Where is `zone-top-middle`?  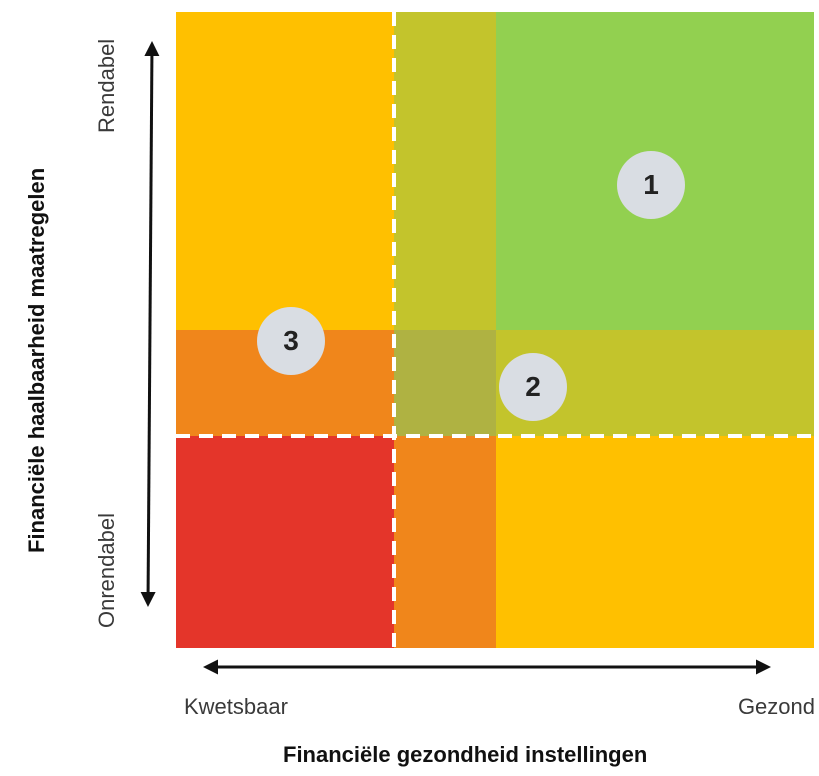
zone-top-middle is located at coordinates (445, 171).